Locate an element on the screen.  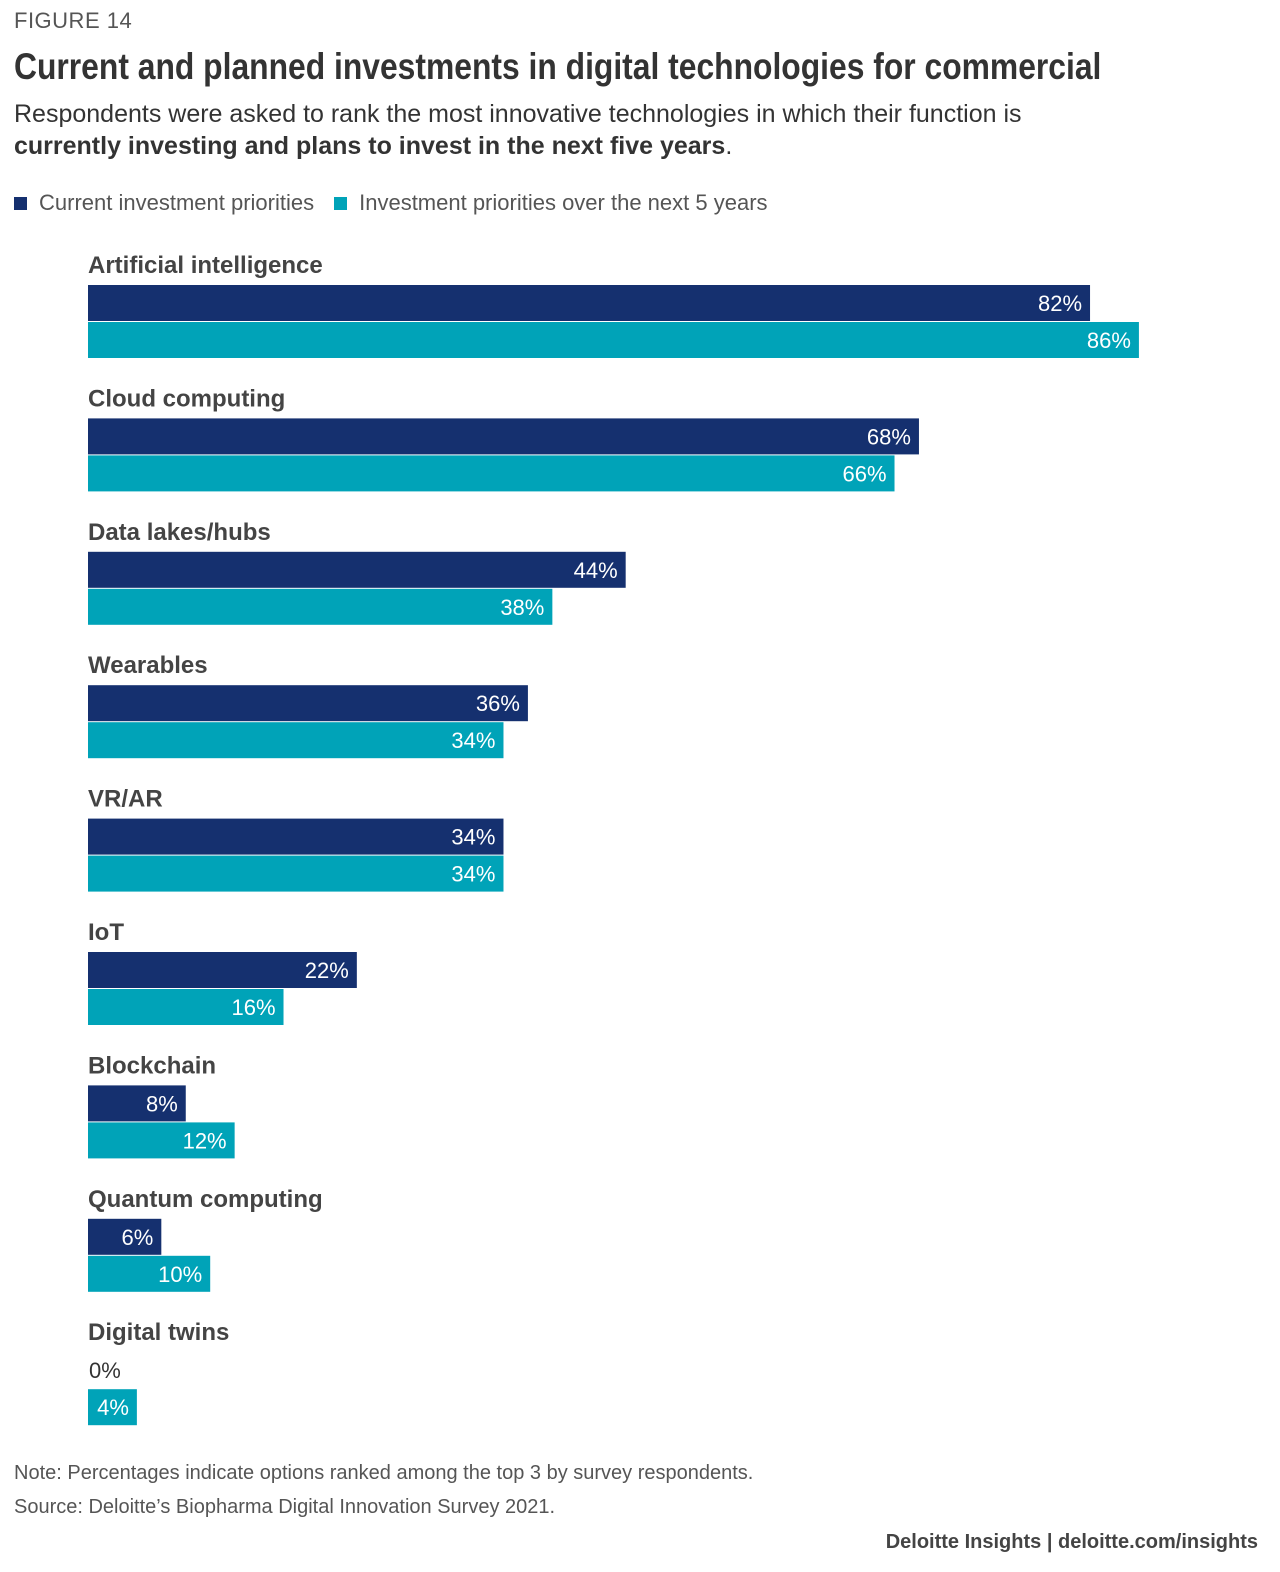
data-label: 16% is located at coordinates (253, 1007).